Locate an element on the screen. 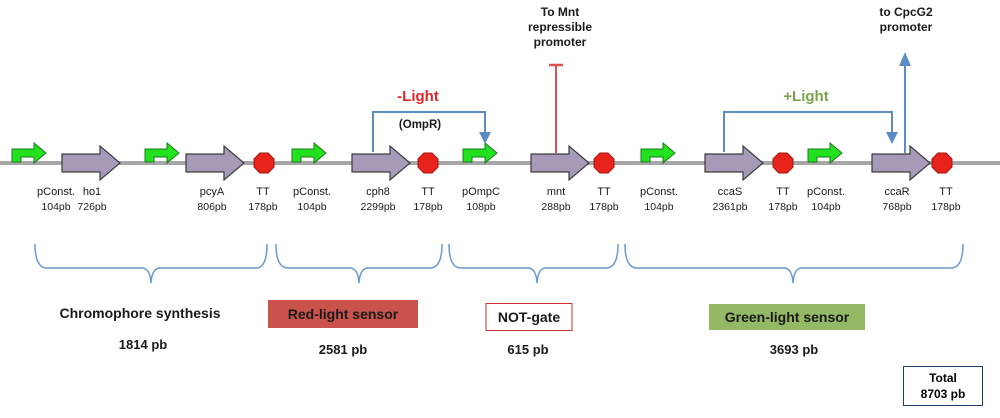  part-size: 2299pb is located at coordinates (378, 207).